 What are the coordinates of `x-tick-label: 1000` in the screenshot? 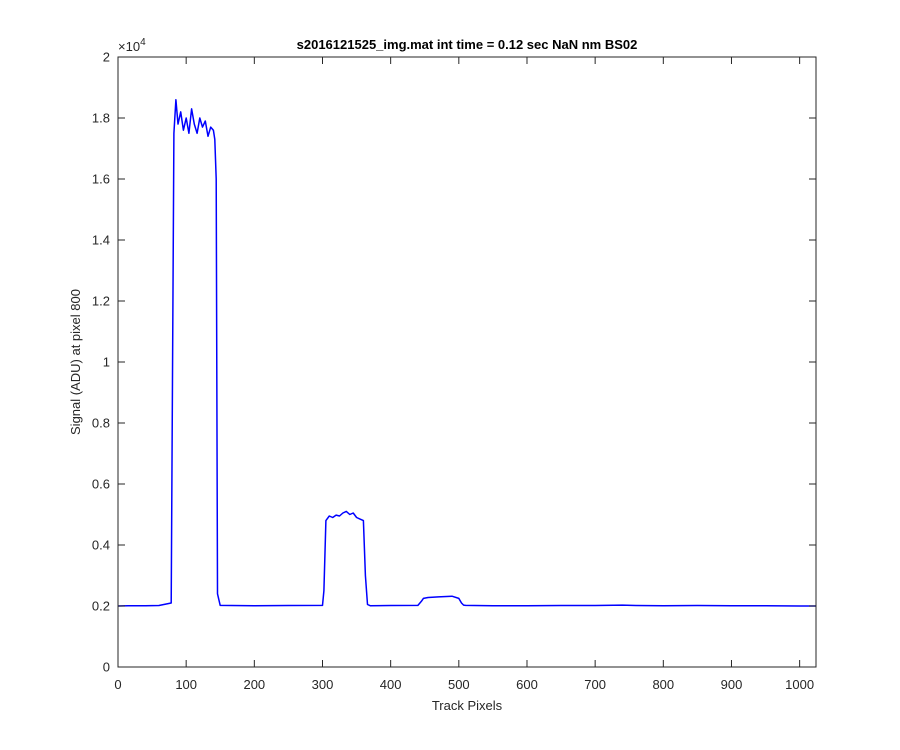 It's located at (799, 684).